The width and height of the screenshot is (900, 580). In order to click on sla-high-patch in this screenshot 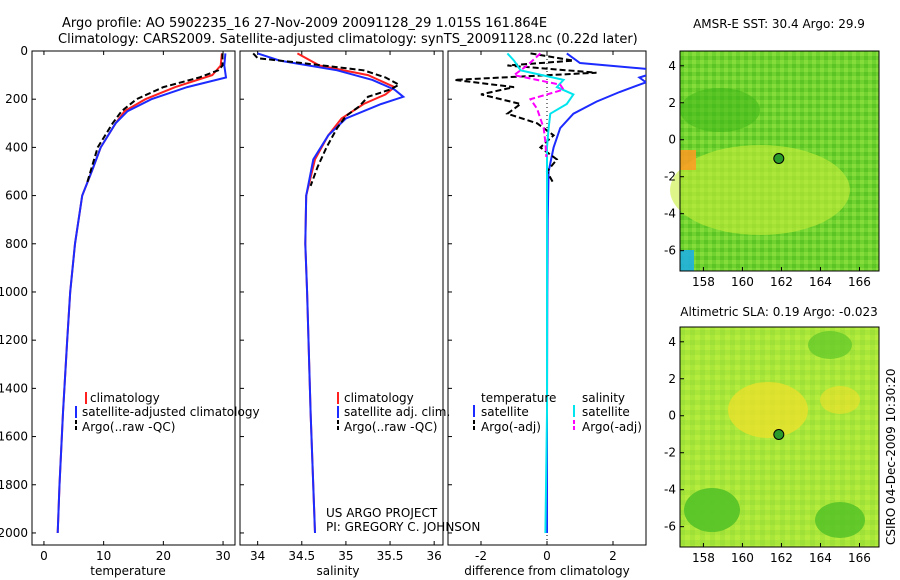, I will do `click(768, 410)`.